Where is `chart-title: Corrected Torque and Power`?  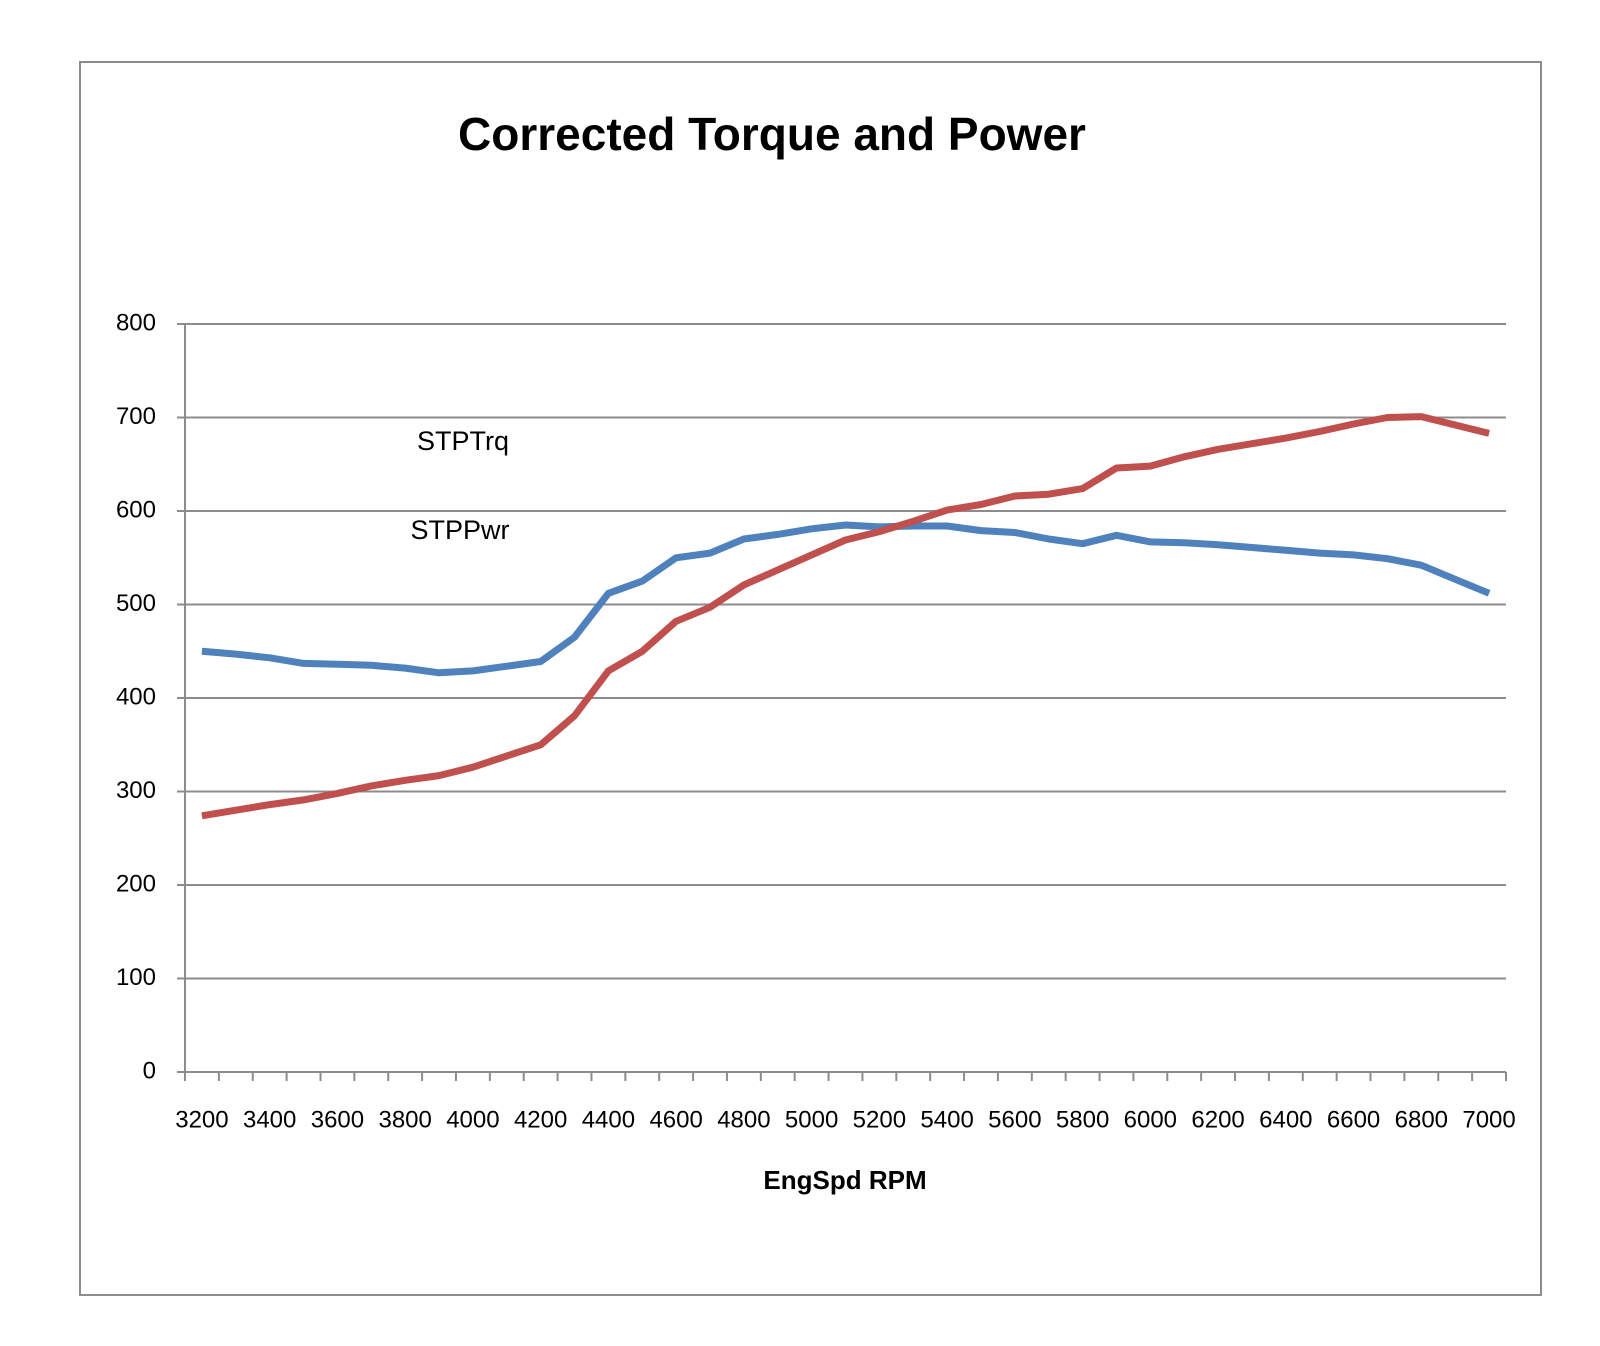
chart-title: Corrected Torque and Power is located at coordinates (772, 134).